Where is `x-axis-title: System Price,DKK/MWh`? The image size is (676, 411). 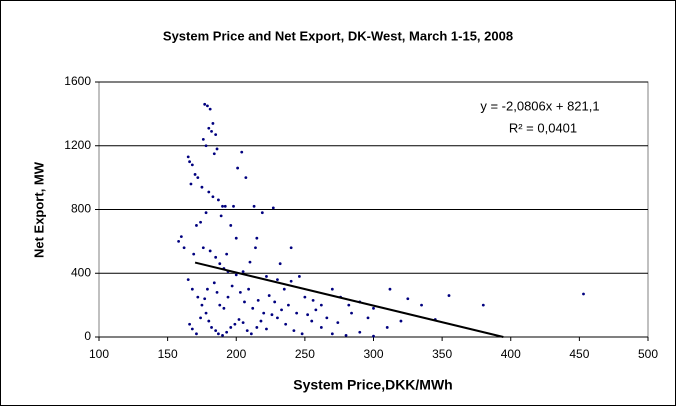
x-axis-title: System Price,DKK/MWh is located at coordinates (372, 385).